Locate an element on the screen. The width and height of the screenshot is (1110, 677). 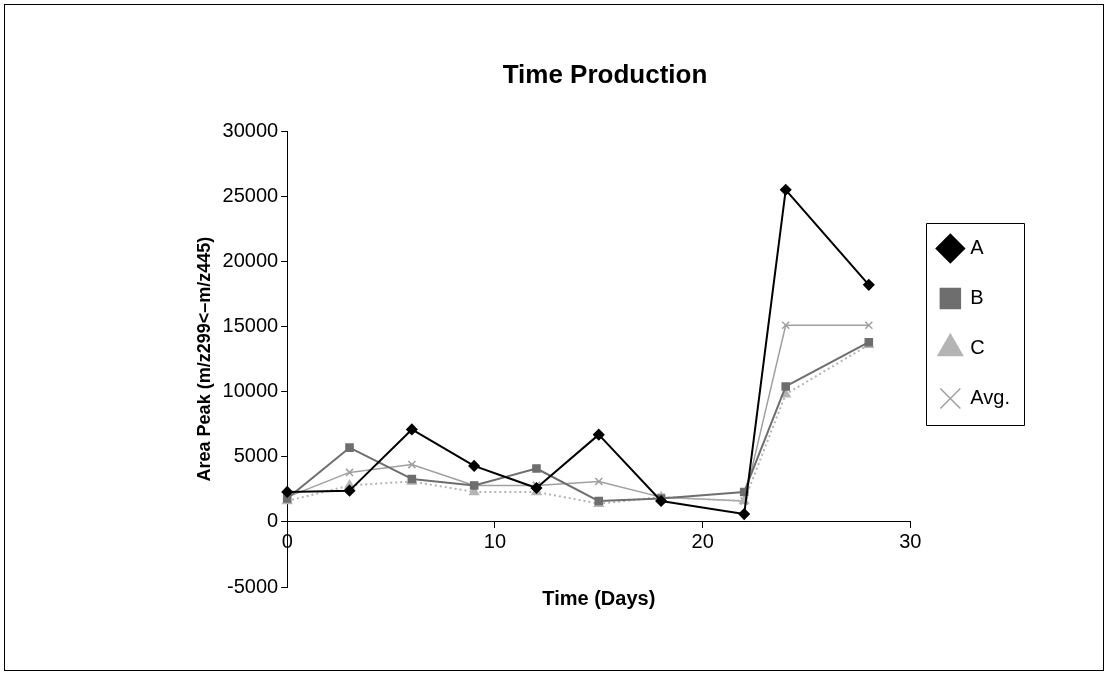
y-tick-label: 5000 is located at coordinates (256, 455).